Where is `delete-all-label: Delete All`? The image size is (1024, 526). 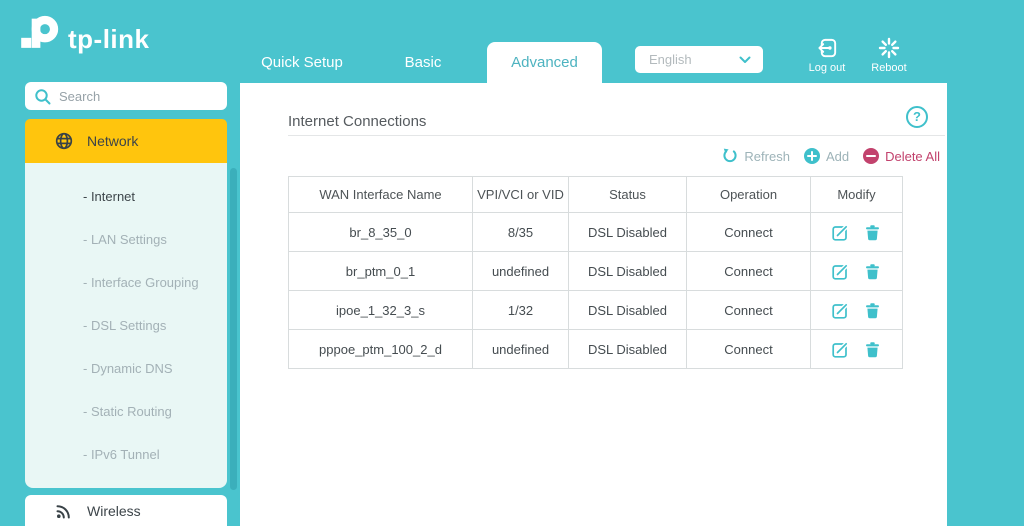 delete-all-label: Delete All is located at coordinates (912, 156).